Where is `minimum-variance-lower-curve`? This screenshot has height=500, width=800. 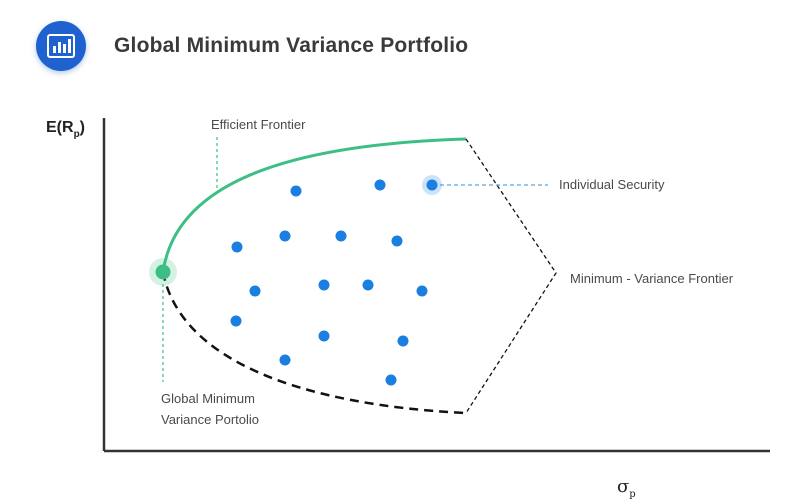
minimum-variance-lower-curve is located at coordinates (314, 343).